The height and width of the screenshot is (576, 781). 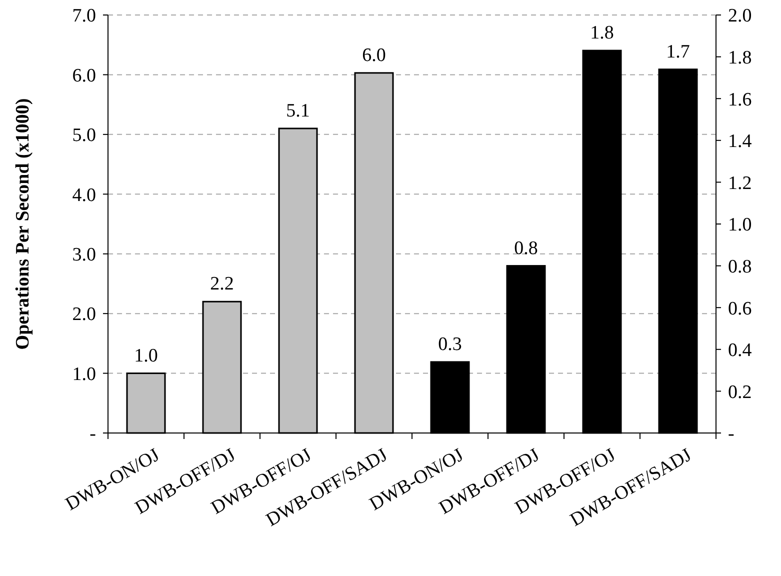 I want to click on y-tick-label: 6.0, so click(x=84, y=75).